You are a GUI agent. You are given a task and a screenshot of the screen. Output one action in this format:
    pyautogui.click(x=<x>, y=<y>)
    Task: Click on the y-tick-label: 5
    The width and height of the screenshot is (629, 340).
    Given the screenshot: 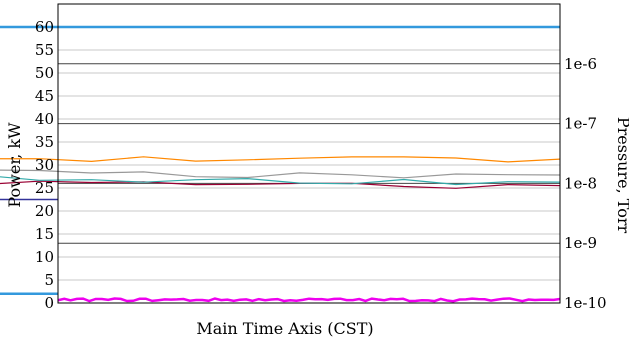 What is the action you would take?
    pyautogui.click(x=49, y=280)
    